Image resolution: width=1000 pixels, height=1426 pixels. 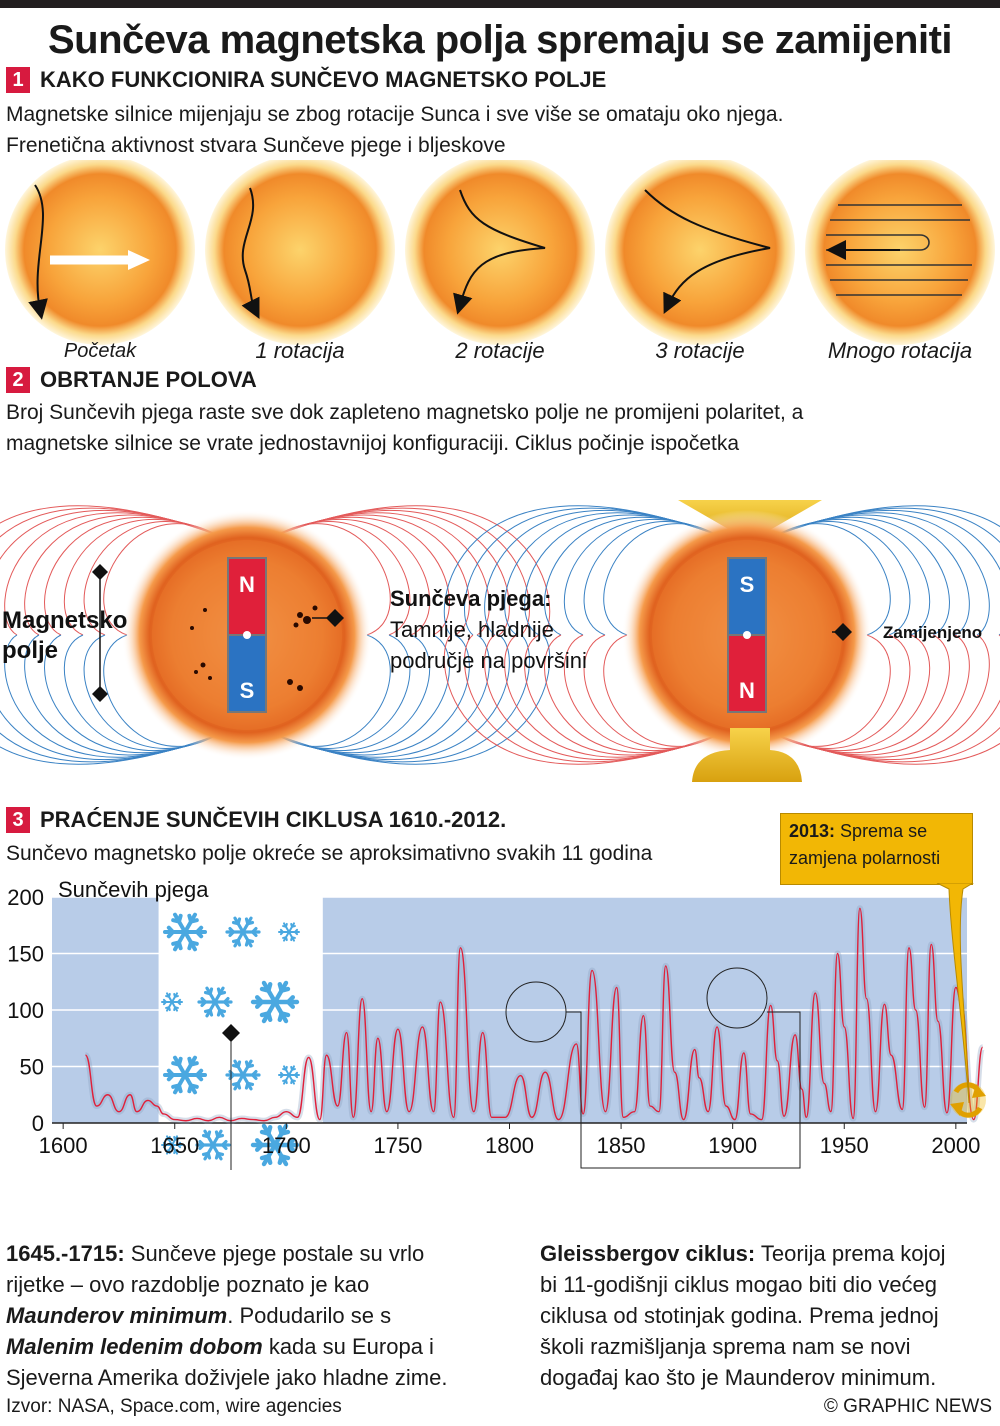 I want to click on rotation-diagram, so click(x=500, y=252).